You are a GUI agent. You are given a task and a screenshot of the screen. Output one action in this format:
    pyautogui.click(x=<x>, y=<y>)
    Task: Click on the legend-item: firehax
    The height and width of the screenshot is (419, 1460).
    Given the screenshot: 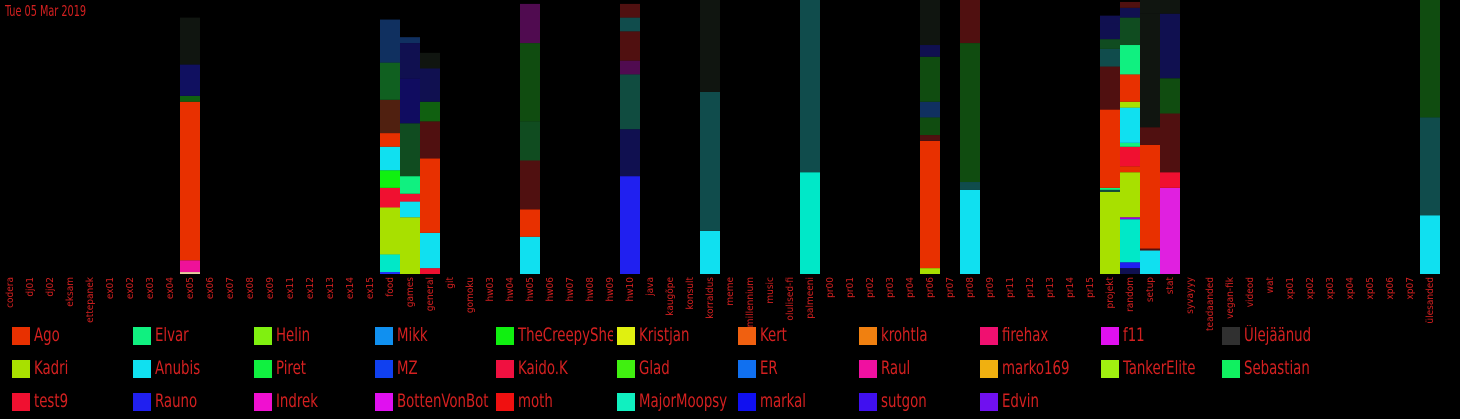 What is the action you would take?
    pyautogui.click(x=1038, y=336)
    